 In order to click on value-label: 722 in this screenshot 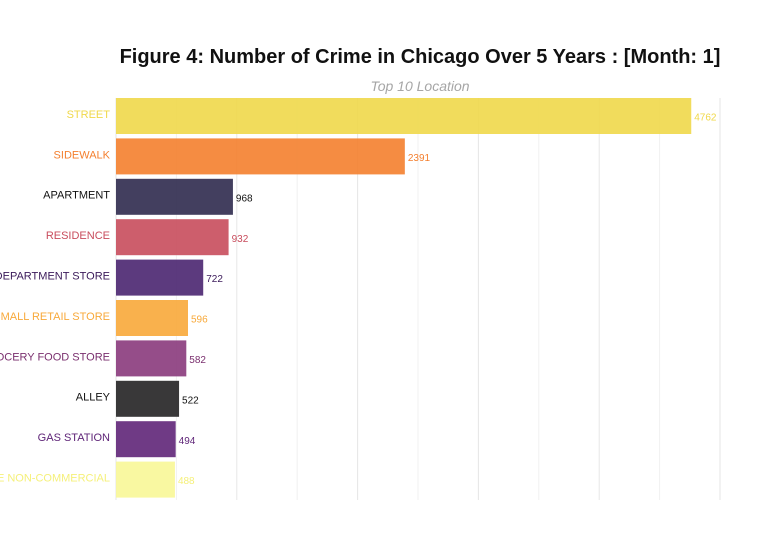, I will do `click(214, 279)`.